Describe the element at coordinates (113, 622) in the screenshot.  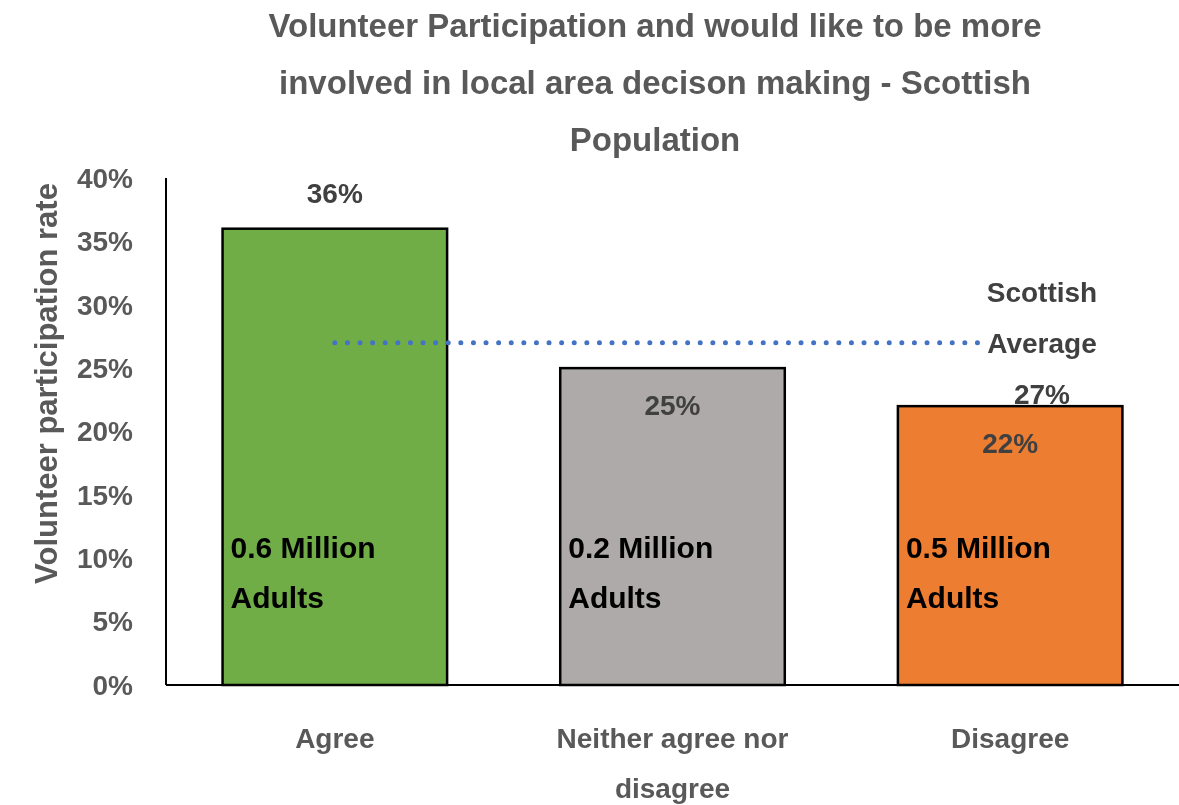
I see `y-tick-label: 5%` at that location.